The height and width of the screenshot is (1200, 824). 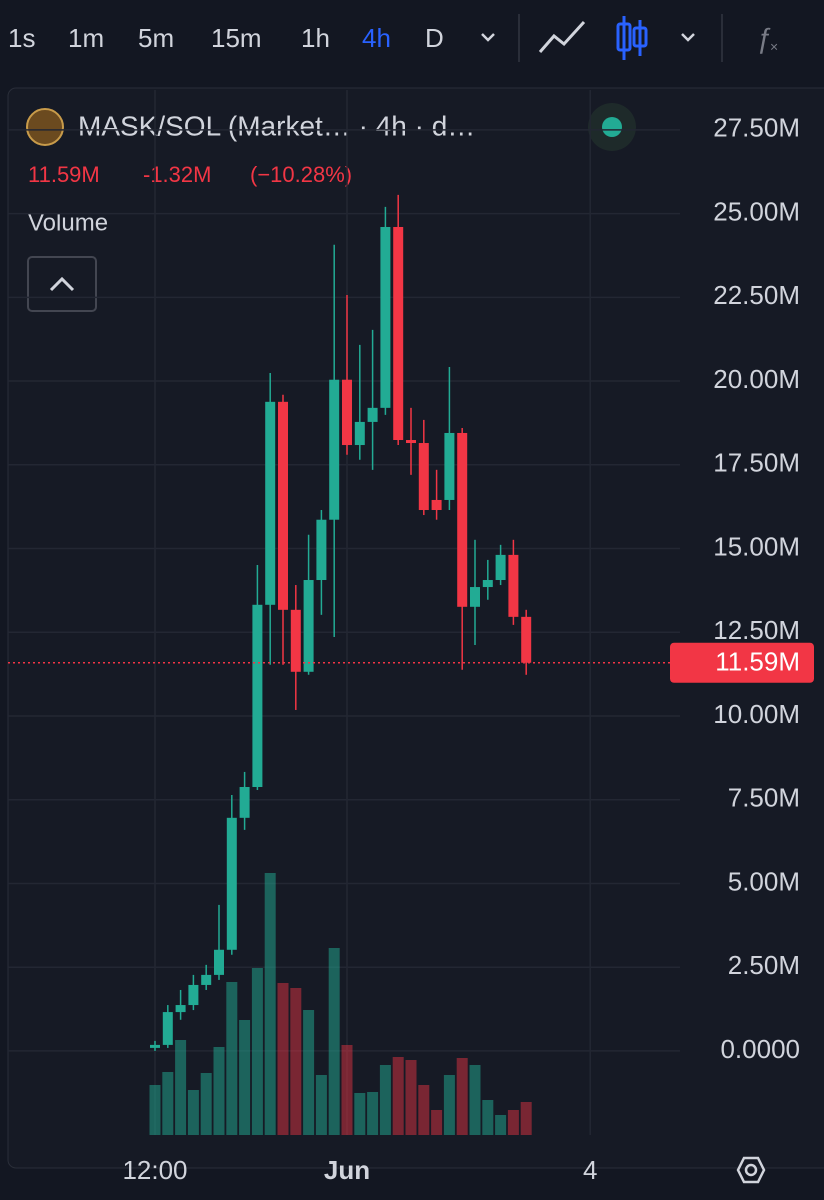 I want to click on change: -1.32M, so click(x=177, y=174).